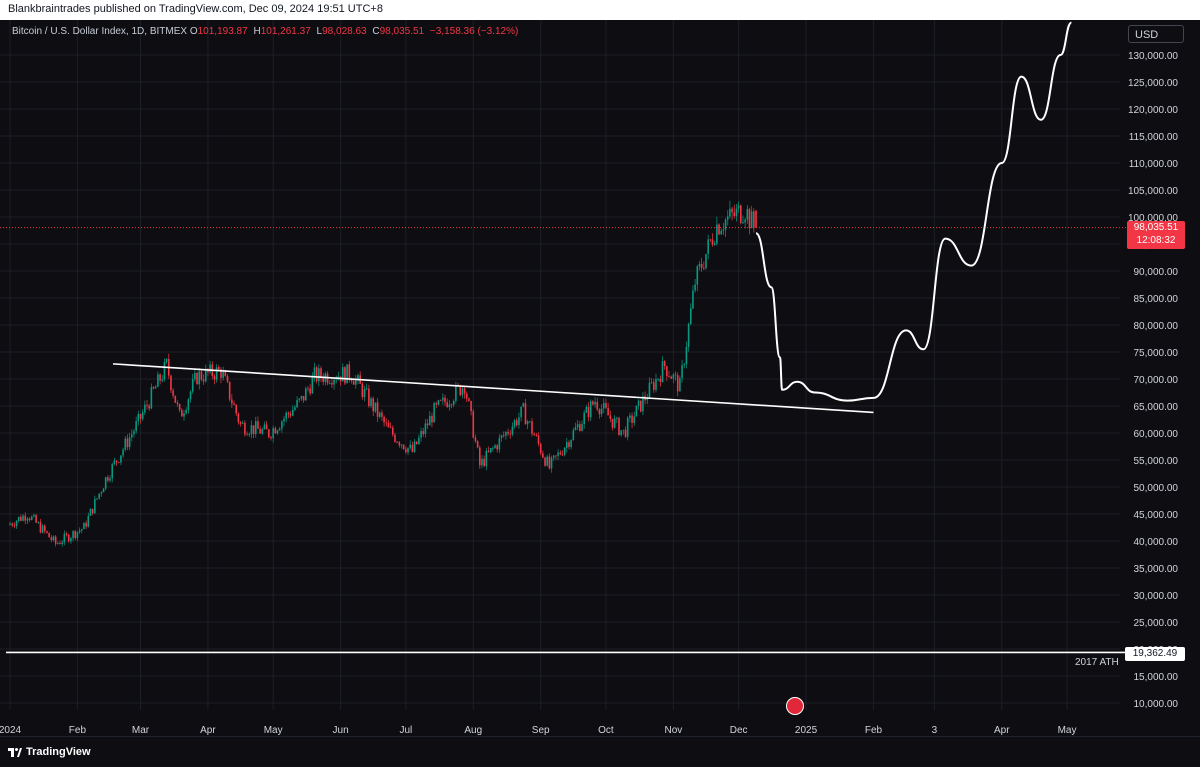 This screenshot has height=767, width=1200. I want to click on y-tick-label: 110,000.00, so click(1154, 164).